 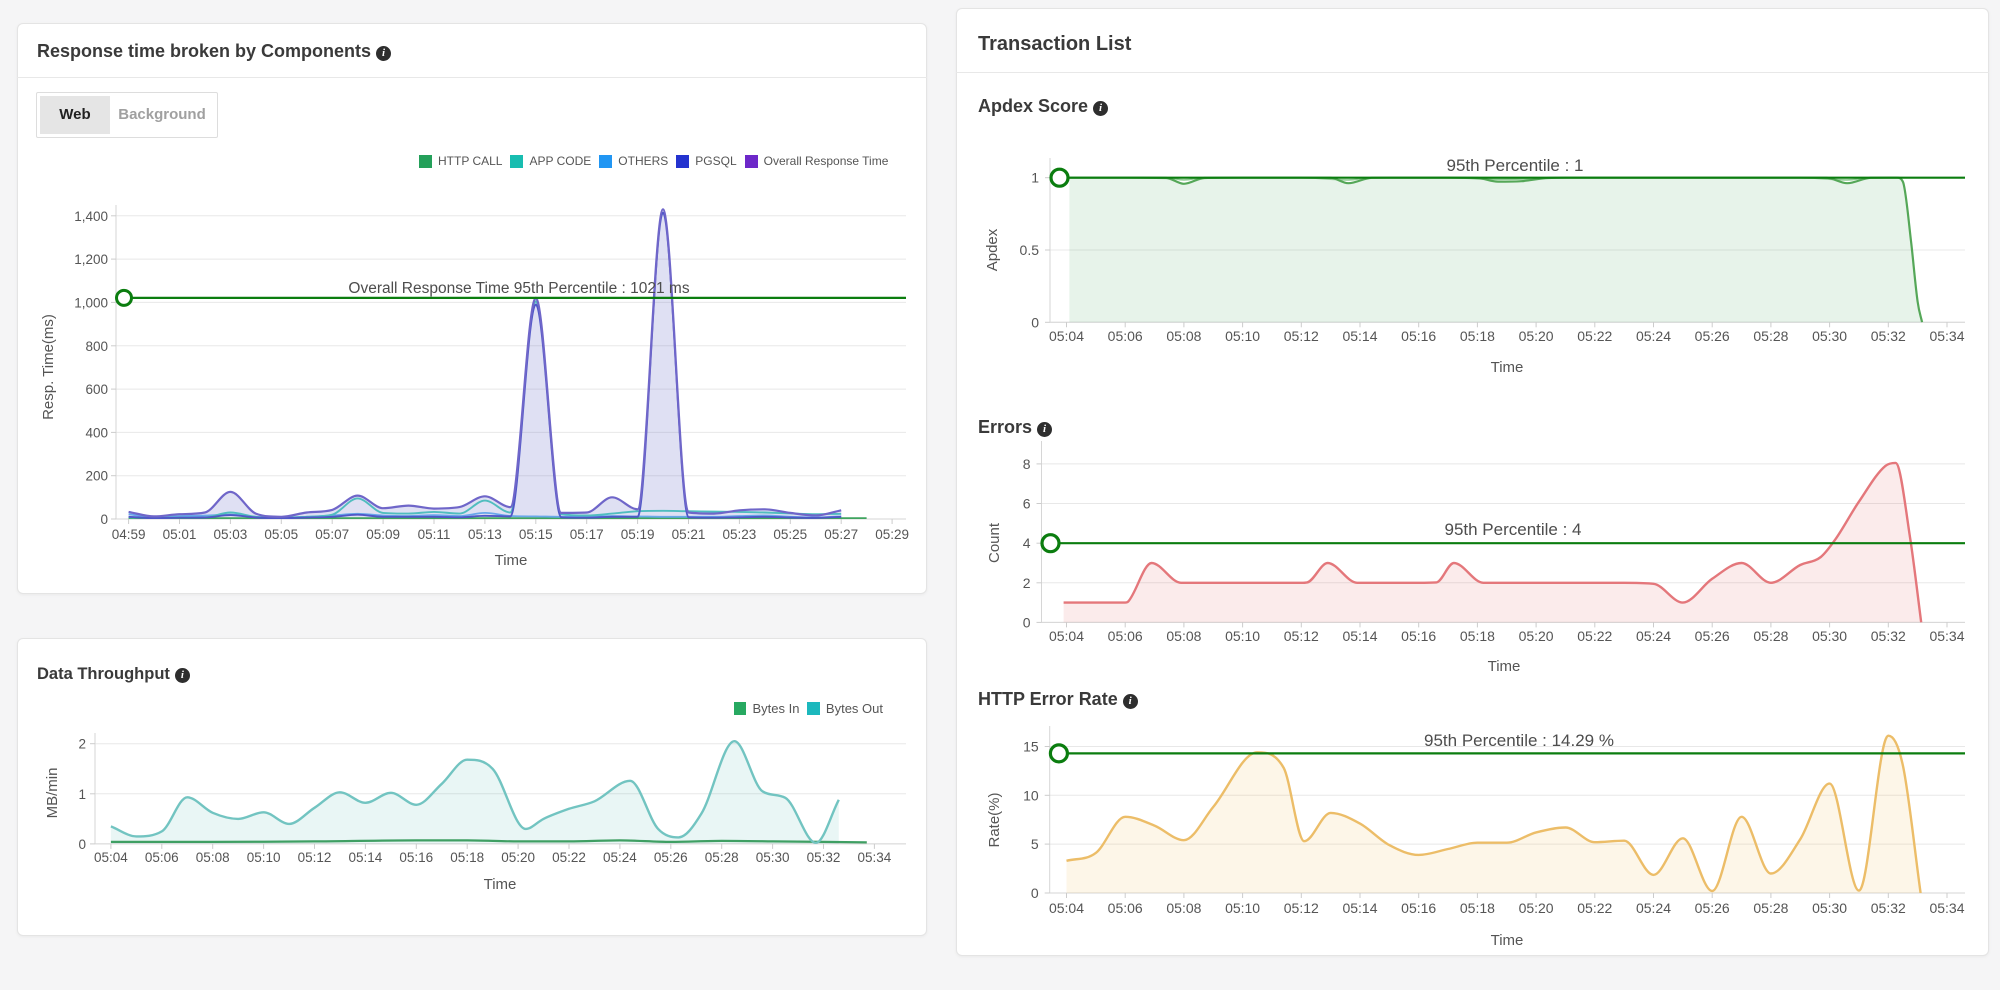 I want to click on svg-text: 10, so click(x=1031, y=795).